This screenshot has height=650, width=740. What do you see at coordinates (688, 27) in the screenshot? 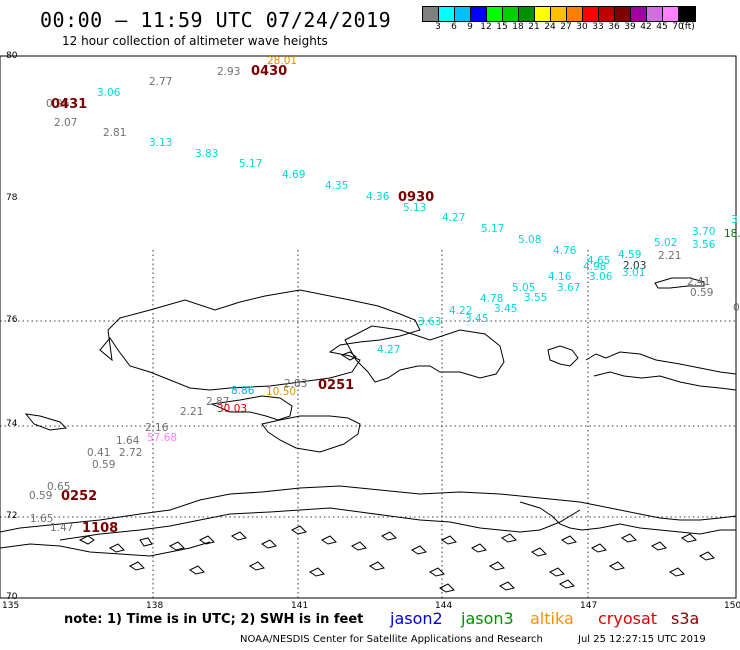
I see `legend-label: (ft)` at bounding box center [688, 27].